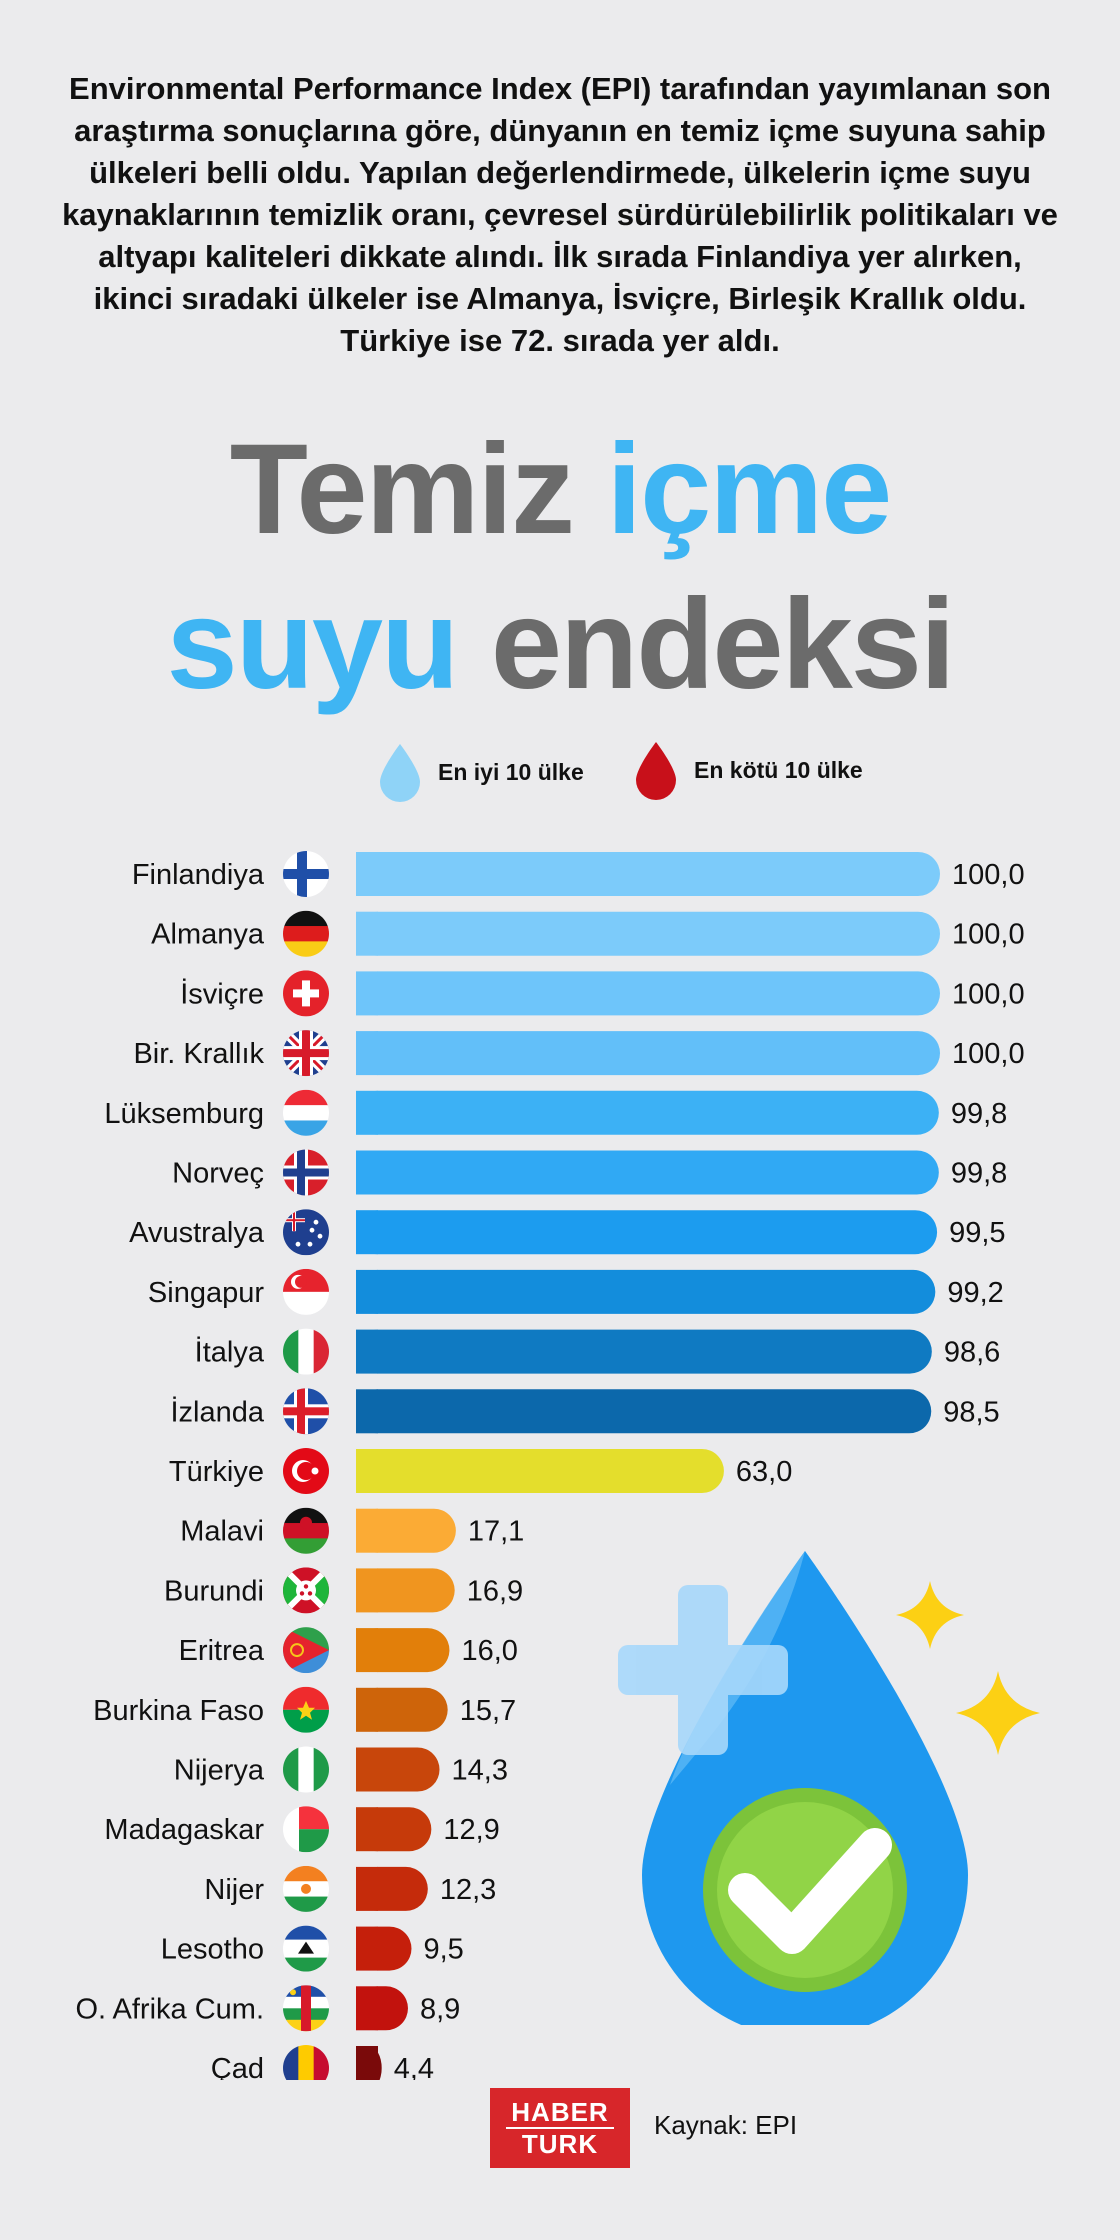 Image resolution: width=1120 pixels, height=2240 pixels. Describe the element at coordinates (443, 1950) in the screenshot. I see `value-label: 9,5` at that location.